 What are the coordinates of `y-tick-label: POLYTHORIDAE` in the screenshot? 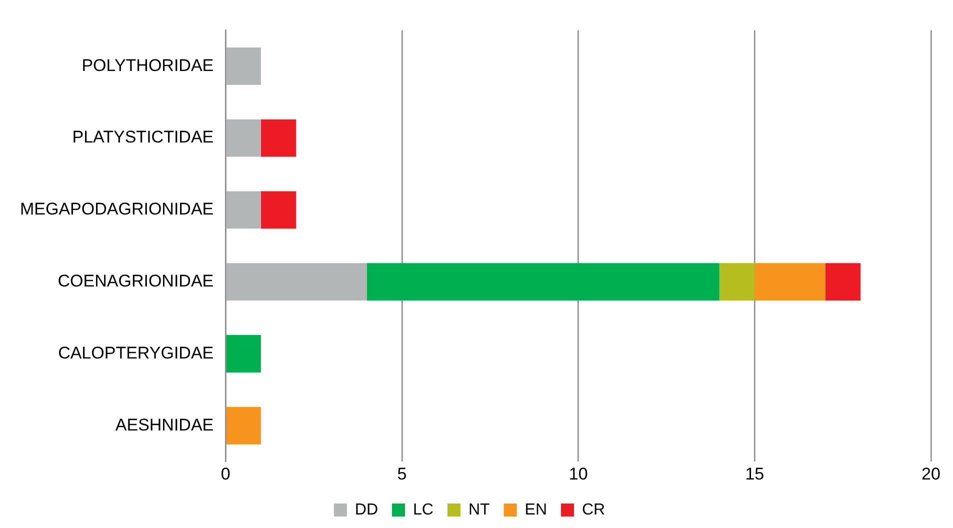 It's located at (148, 65).